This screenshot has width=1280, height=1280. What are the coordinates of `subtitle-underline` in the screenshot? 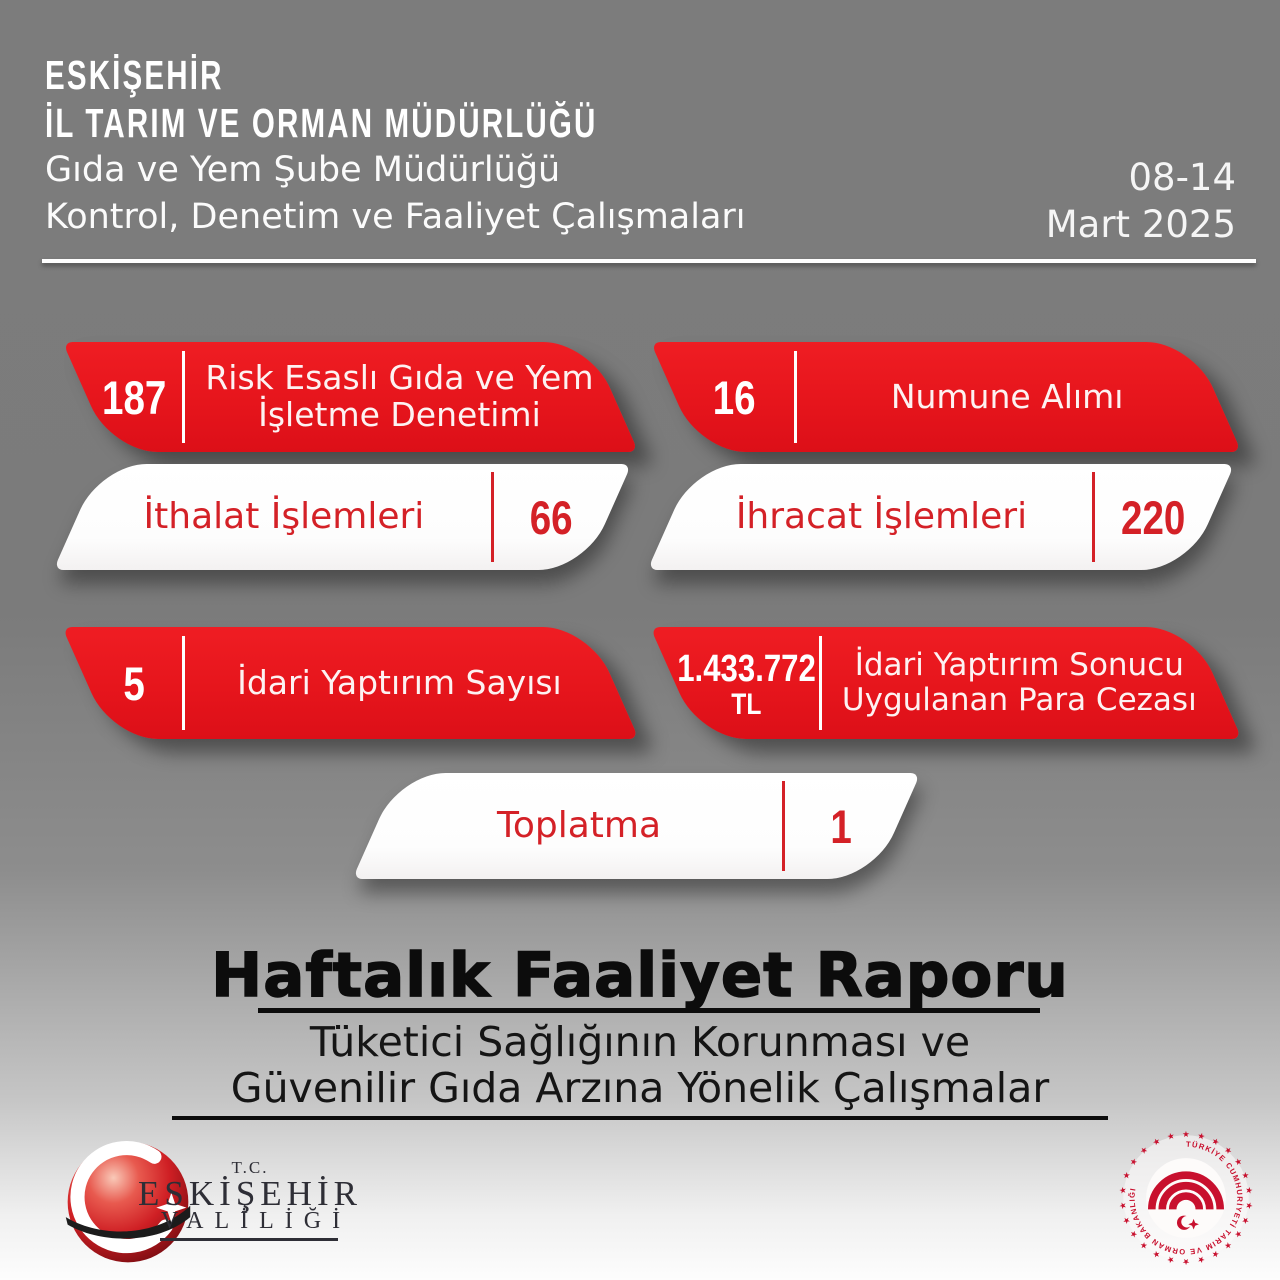 It's located at (640, 1118).